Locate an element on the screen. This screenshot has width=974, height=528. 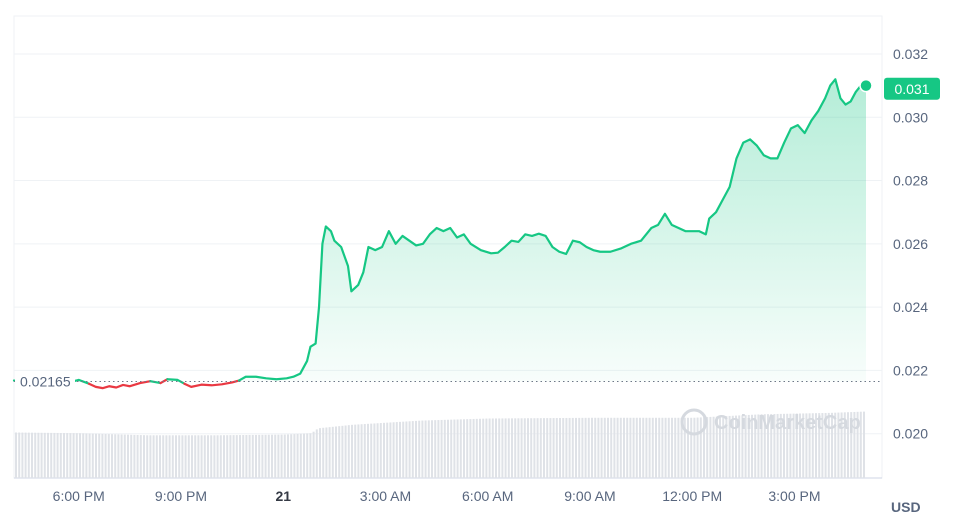
price-line-down is located at coordinates (212, 383).